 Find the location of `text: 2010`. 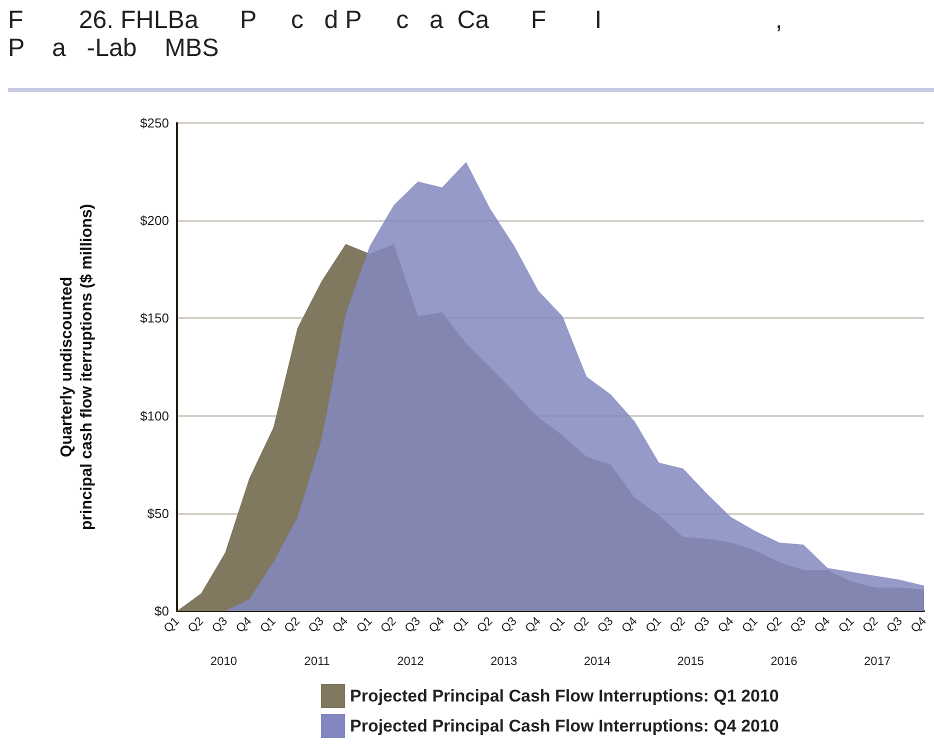

text: 2010 is located at coordinates (224, 661).